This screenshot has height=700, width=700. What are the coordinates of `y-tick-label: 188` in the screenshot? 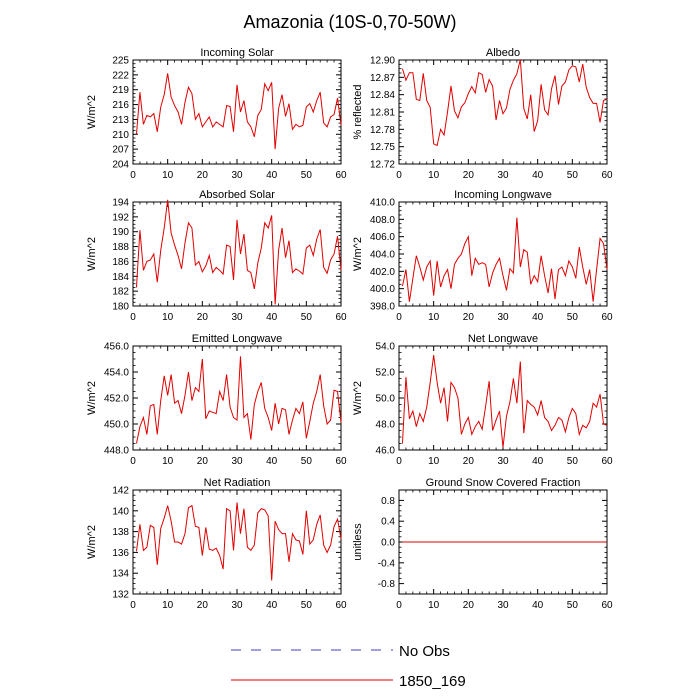 It's located at (120, 247).